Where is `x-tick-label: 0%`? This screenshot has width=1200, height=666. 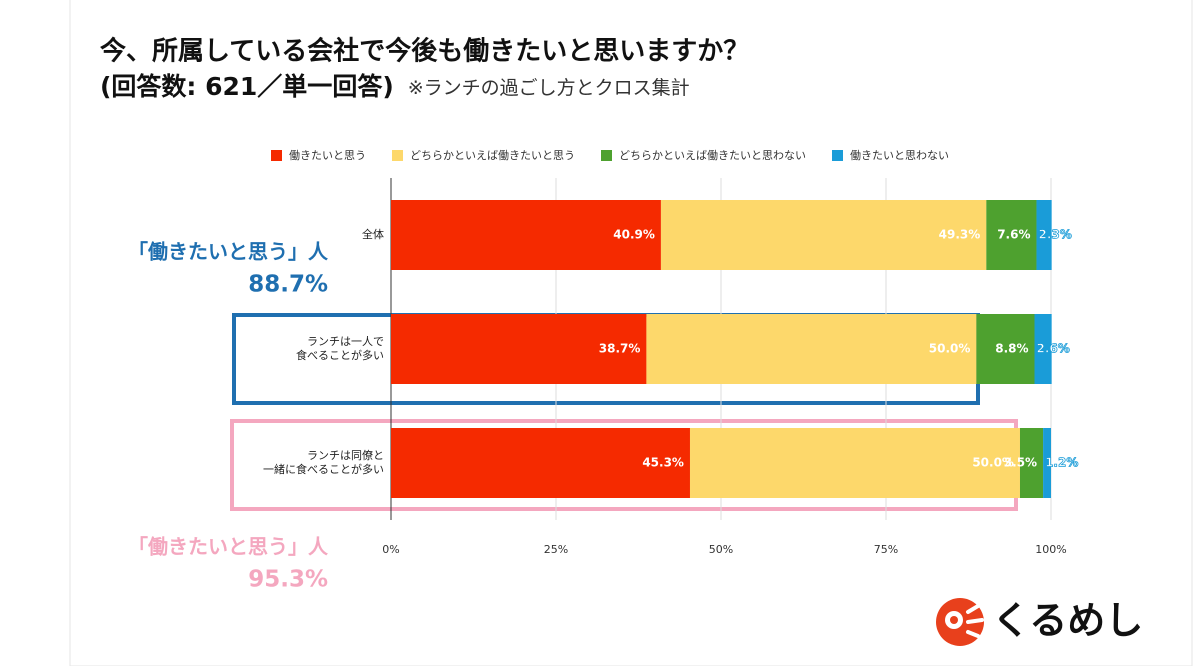 x-tick-label: 0% is located at coordinates (390, 549).